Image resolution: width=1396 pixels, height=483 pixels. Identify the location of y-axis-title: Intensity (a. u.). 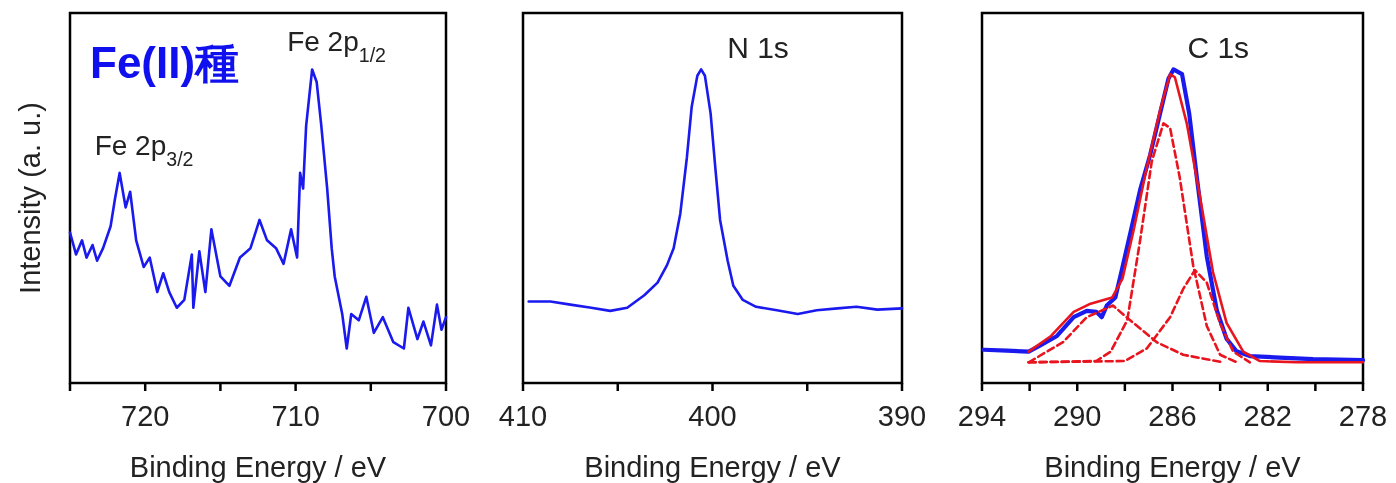
(30, 198).